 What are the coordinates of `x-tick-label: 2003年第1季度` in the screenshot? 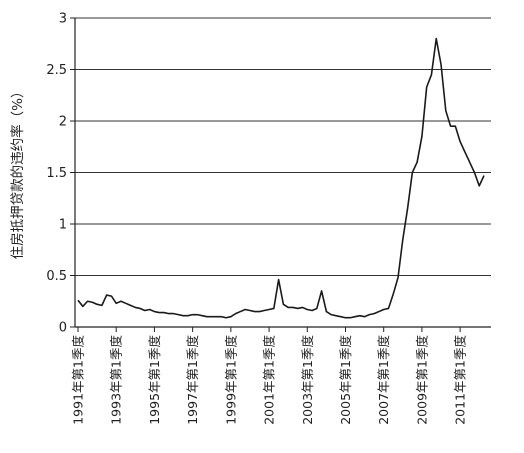 It's located at (307, 380).